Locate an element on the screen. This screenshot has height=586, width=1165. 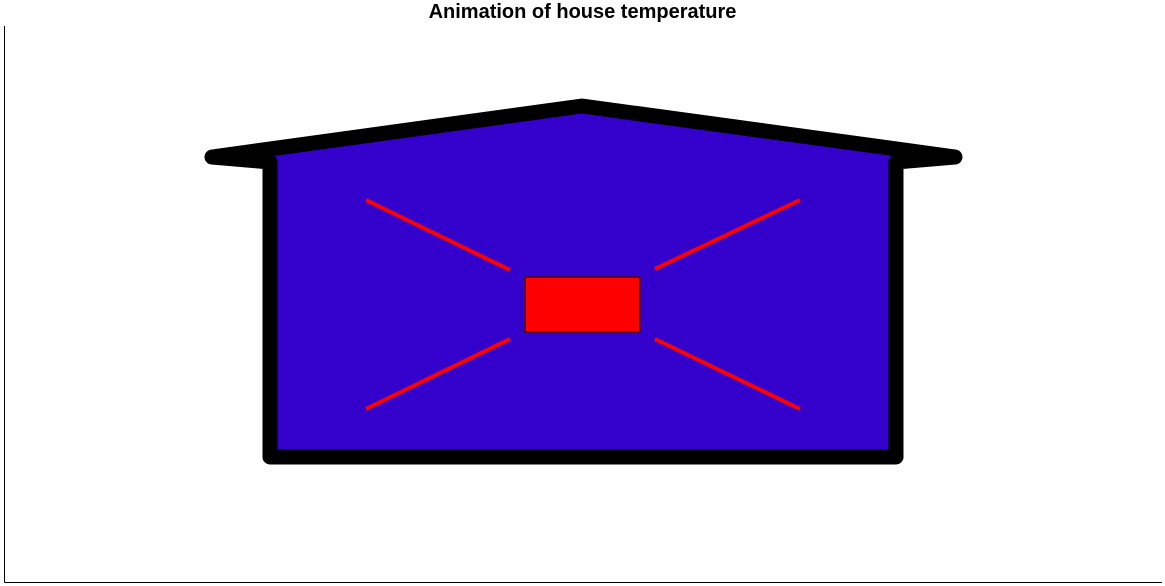
heater-icon is located at coordinates (582, 304).